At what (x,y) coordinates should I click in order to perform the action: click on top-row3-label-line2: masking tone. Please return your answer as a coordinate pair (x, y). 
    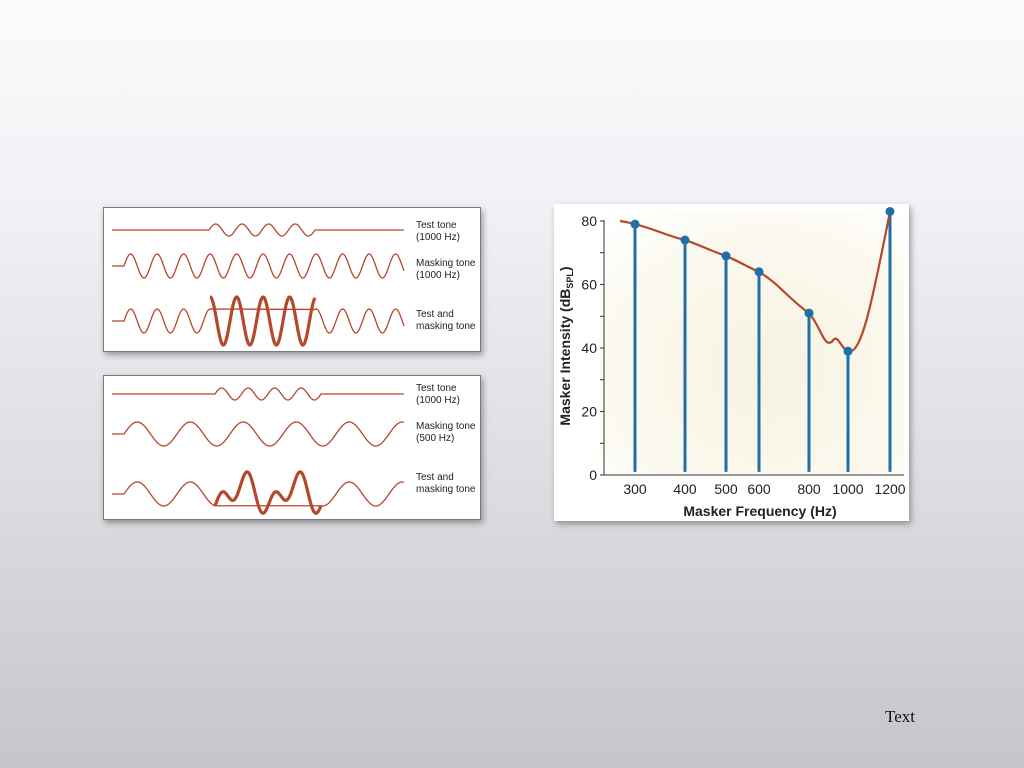
    Looking at the image, I should click on (446, 326).